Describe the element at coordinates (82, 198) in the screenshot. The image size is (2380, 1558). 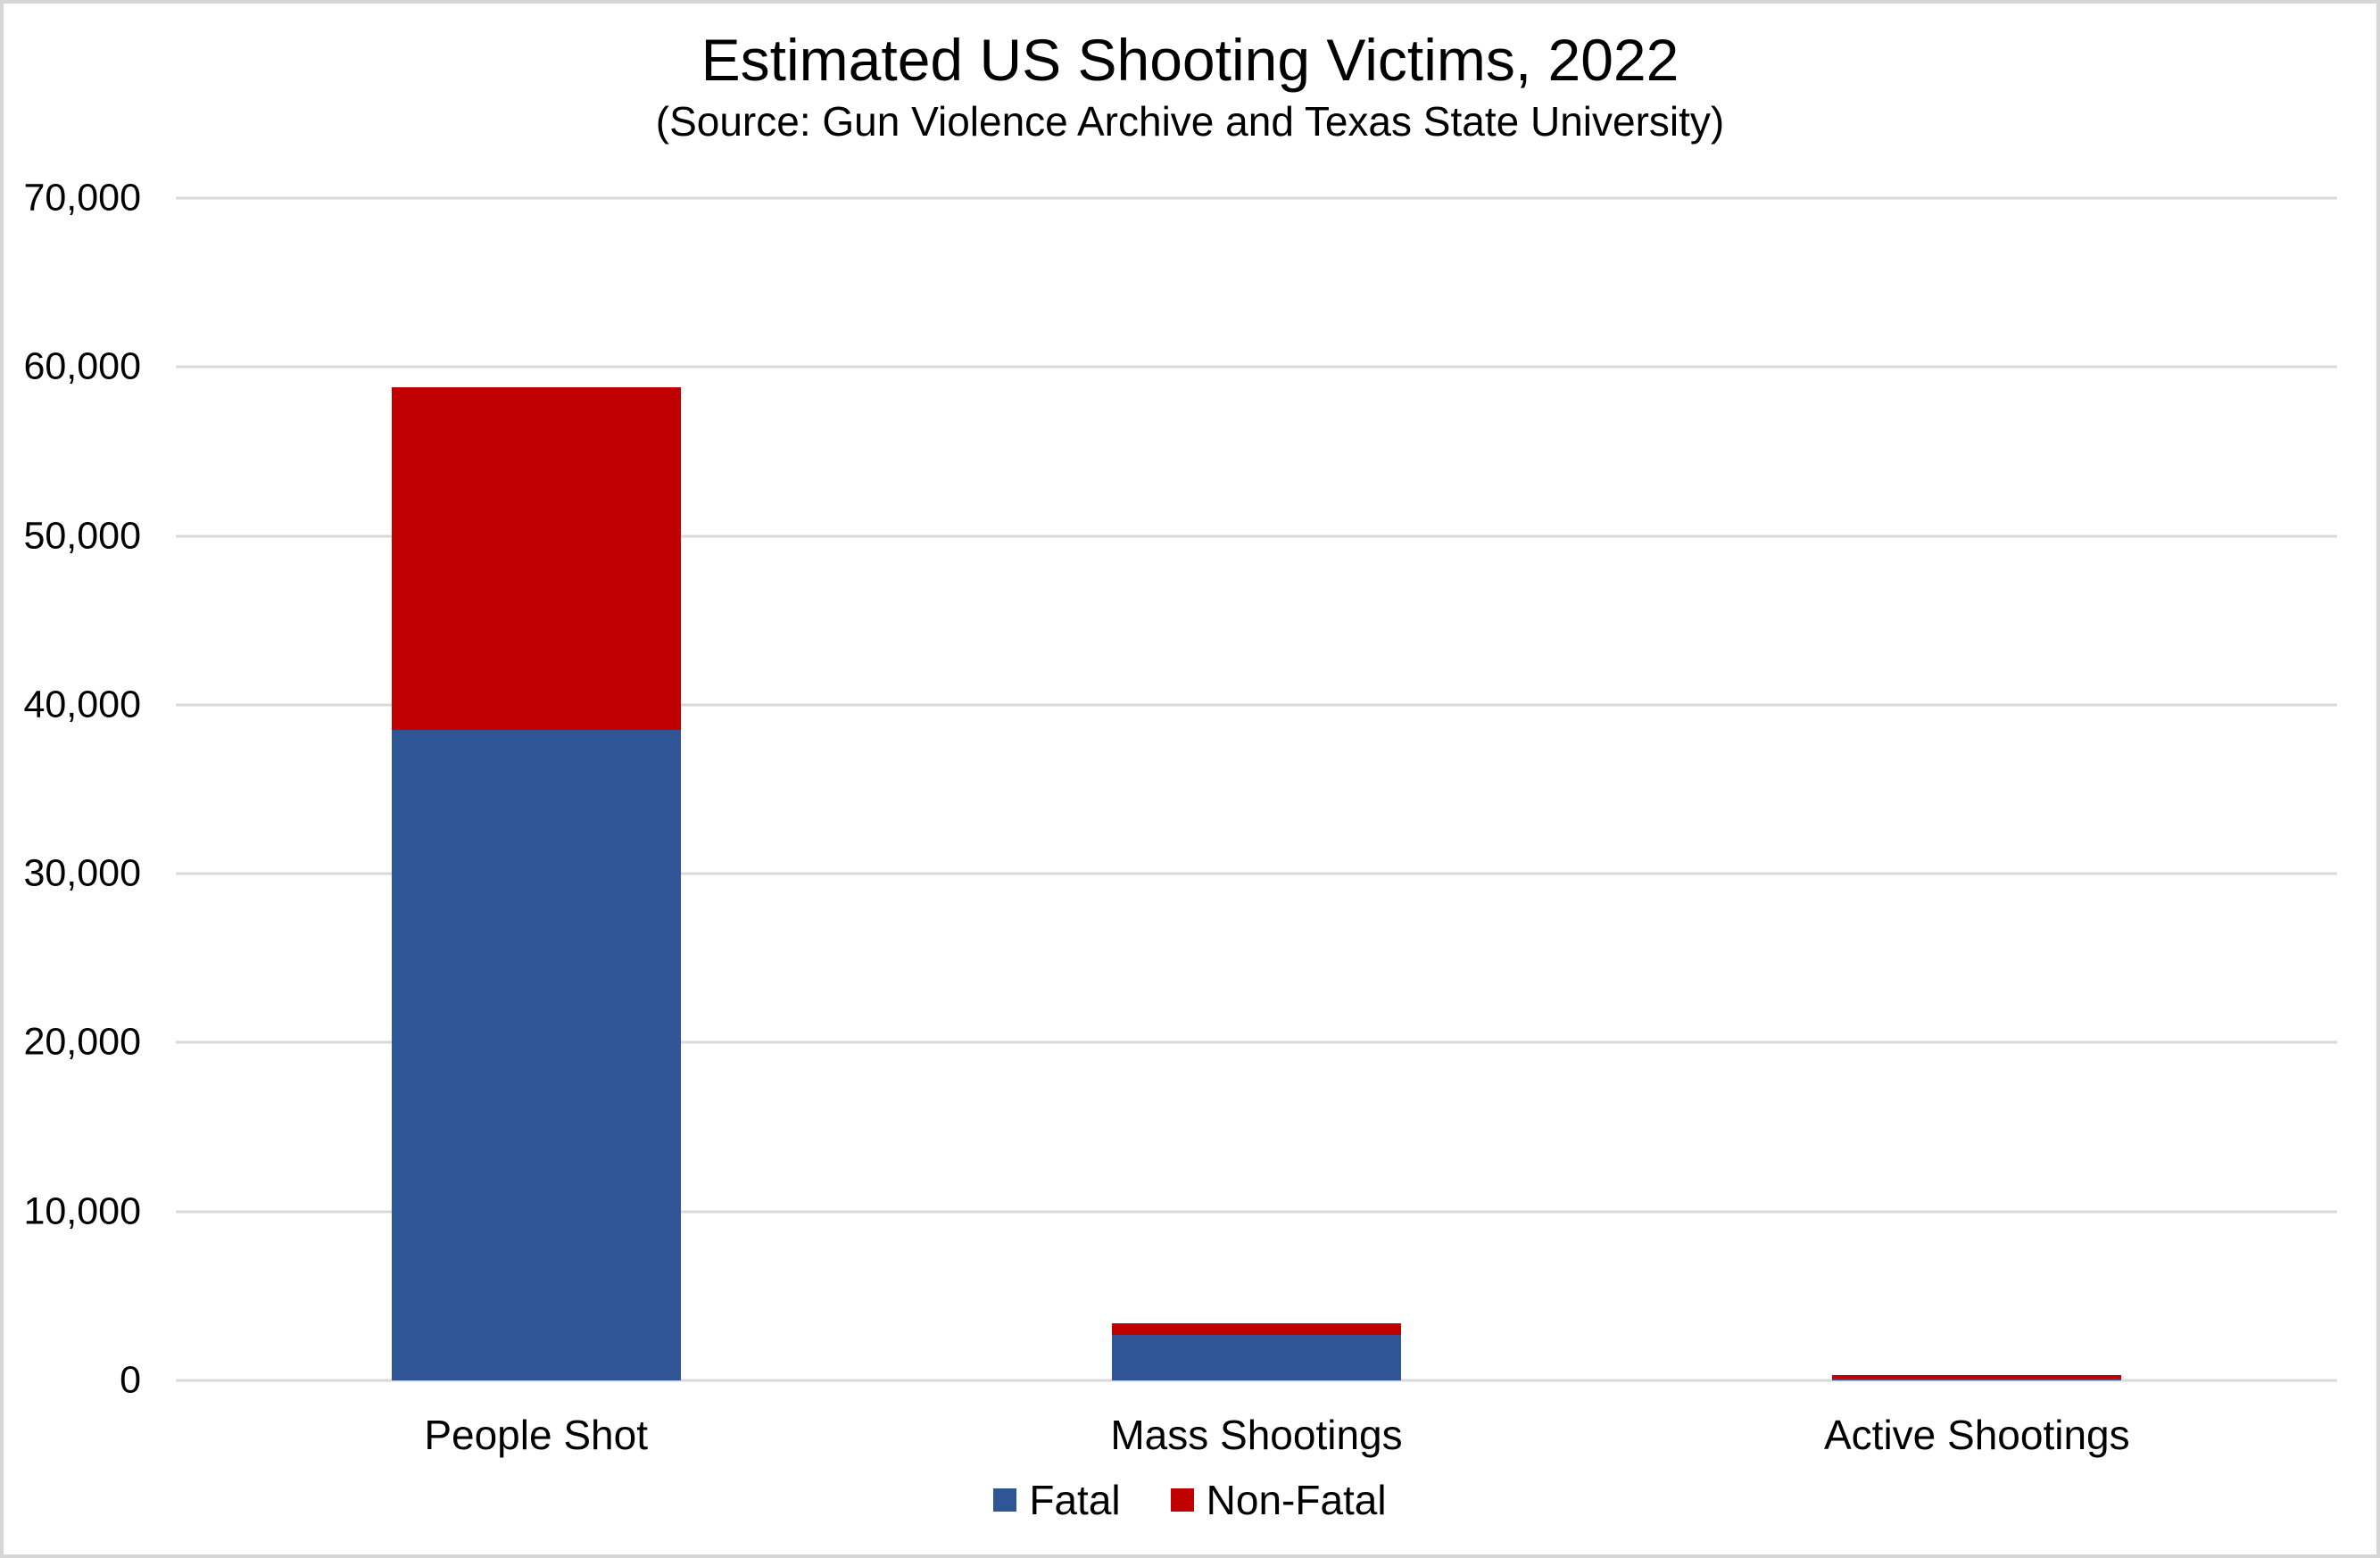
I see `y-axis-tick-label: 70,000` at that location.